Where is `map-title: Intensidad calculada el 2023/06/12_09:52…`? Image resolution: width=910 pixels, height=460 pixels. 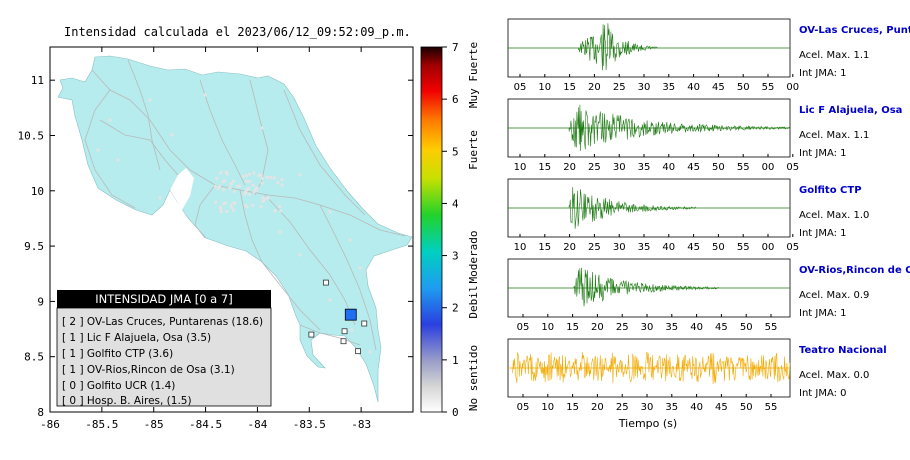 map-title: Intensidad calculada el 2023/06/12_09:52… is located at coordinates (237, 32).